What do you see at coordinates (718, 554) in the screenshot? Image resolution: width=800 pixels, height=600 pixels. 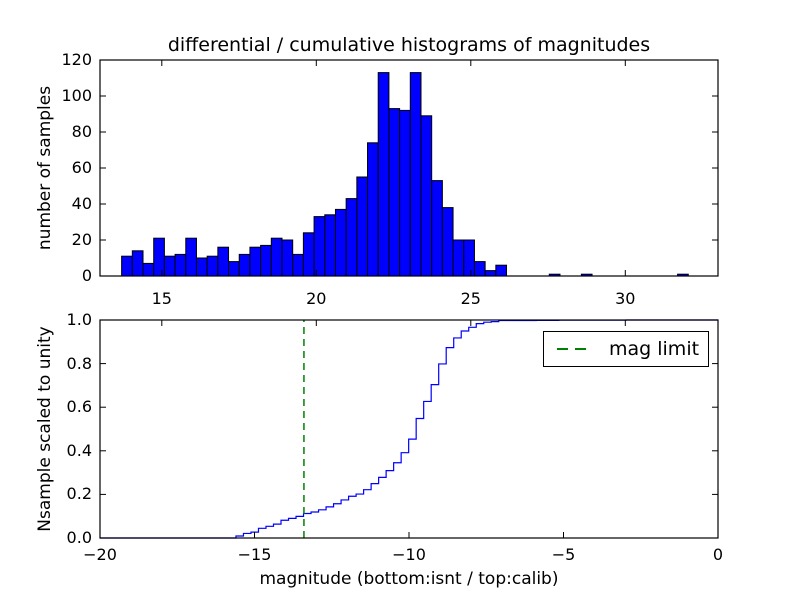 I see `bottom-xaxis-tick-label: 0` at bounding box center [718, 554].